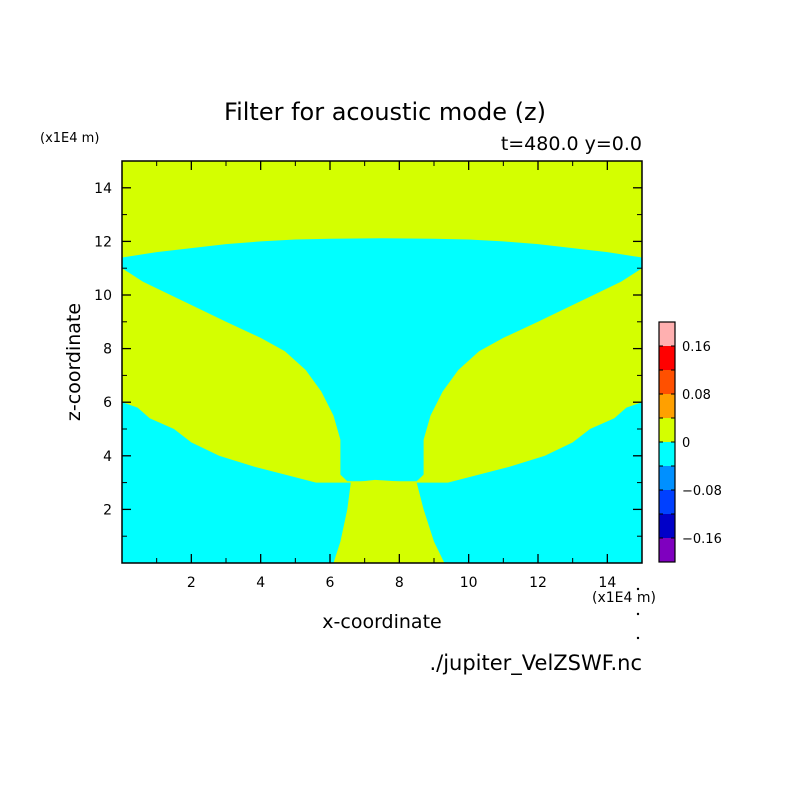 The height and width of the screenshot is (804, 804). What do you see at coordinates (624, 598) in the screenshot?
I see `x-axis-unit: (x1E4 m)` at bounding box center [624, 598].